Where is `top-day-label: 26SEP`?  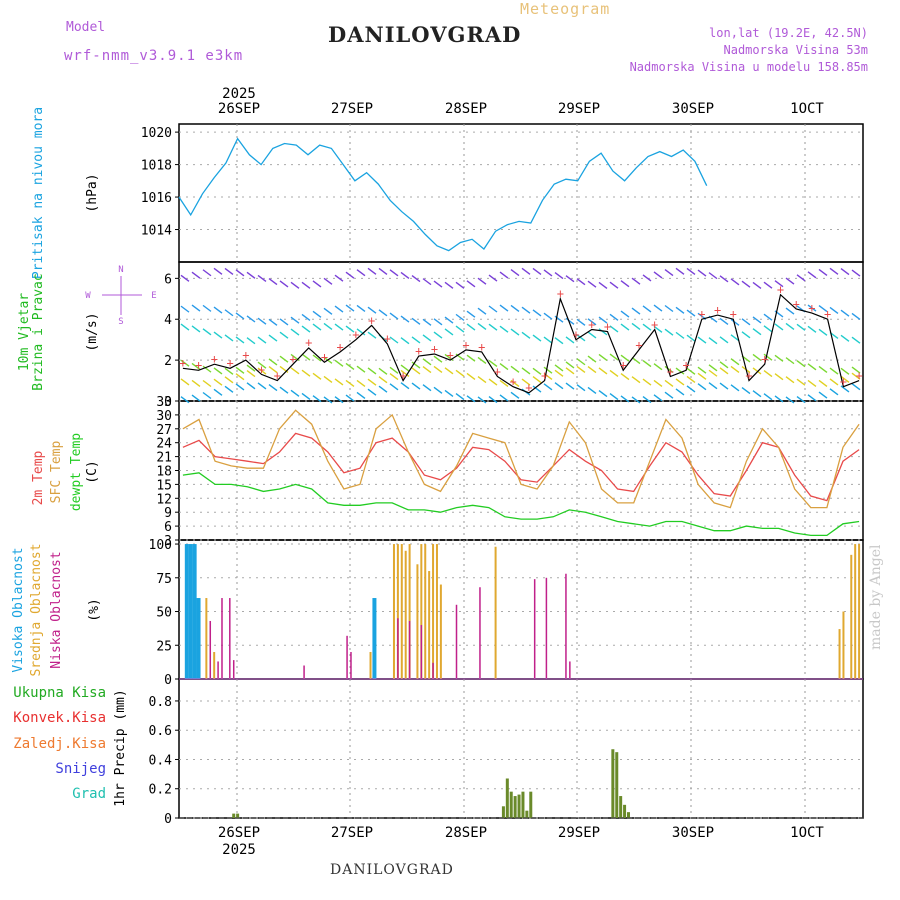
top-day-label: 26SEP is located at coordinates (239, 109).